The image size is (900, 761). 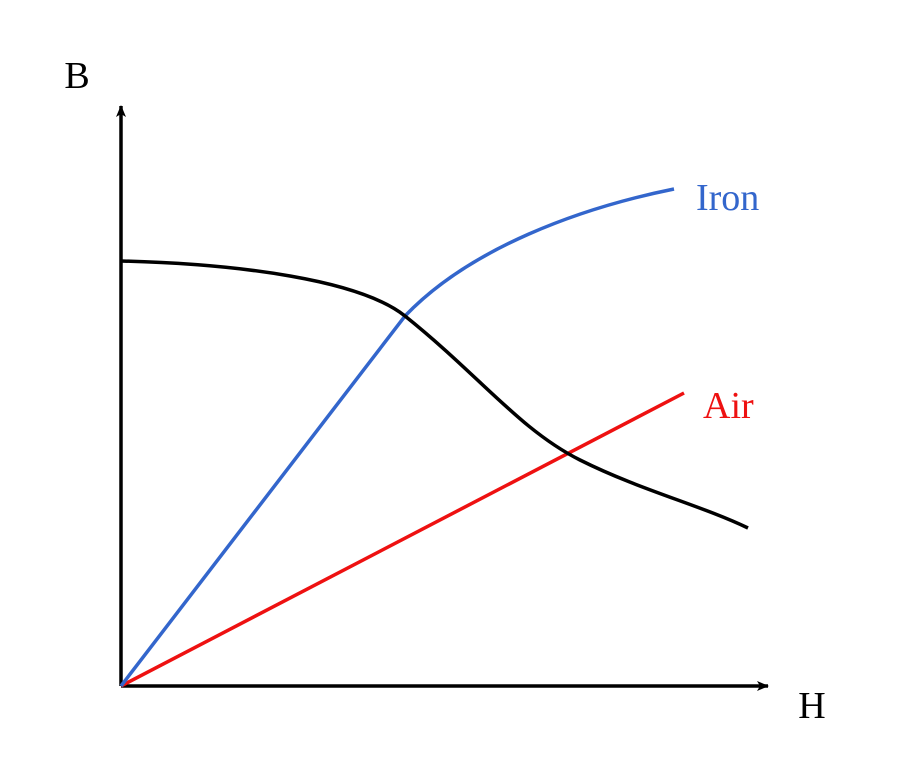 I want to click on x-axis-label: H, so click(x=811, y=706).